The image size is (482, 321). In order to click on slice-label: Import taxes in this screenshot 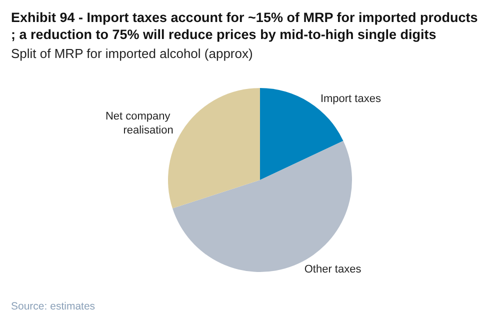, I will do `click(351, 98)`.